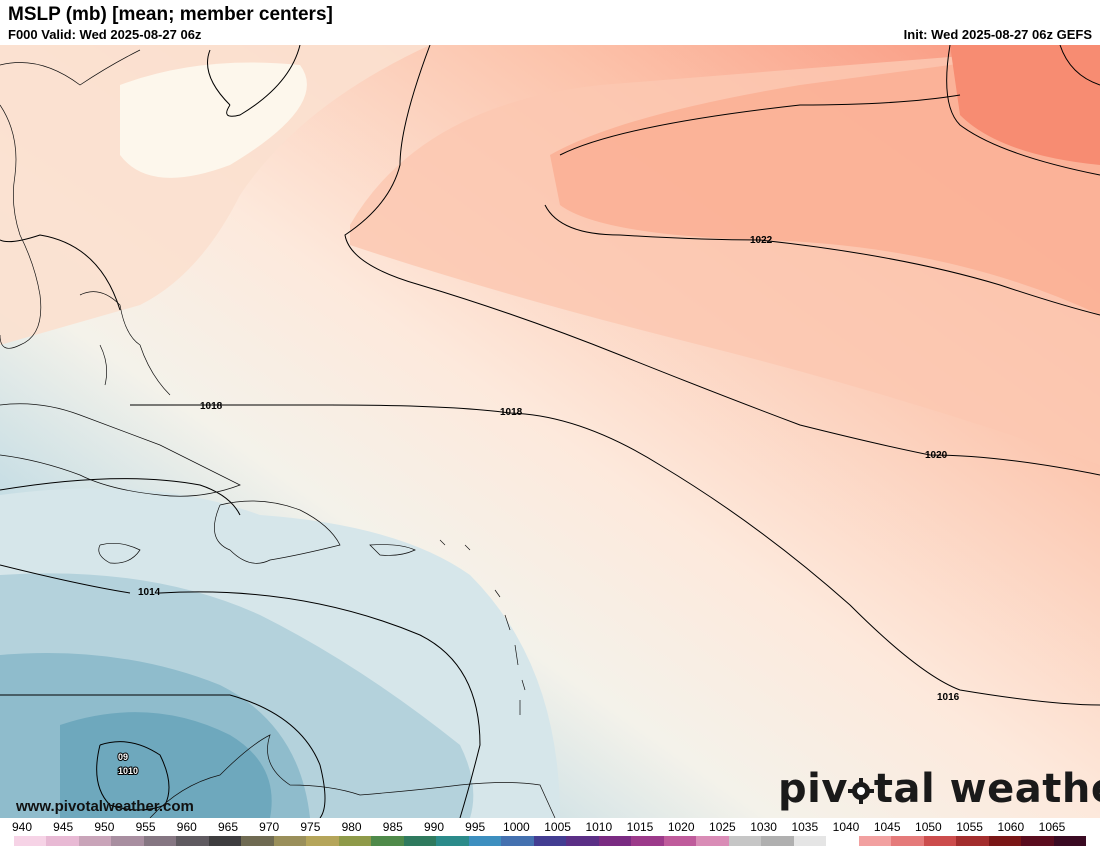 The height and width of the screenshot is (850, 1100). What do you see at coordinates (640, 827) in the screenshot?
I see `colorbar-tick-label: 1015` at bounding box center [640, 827].